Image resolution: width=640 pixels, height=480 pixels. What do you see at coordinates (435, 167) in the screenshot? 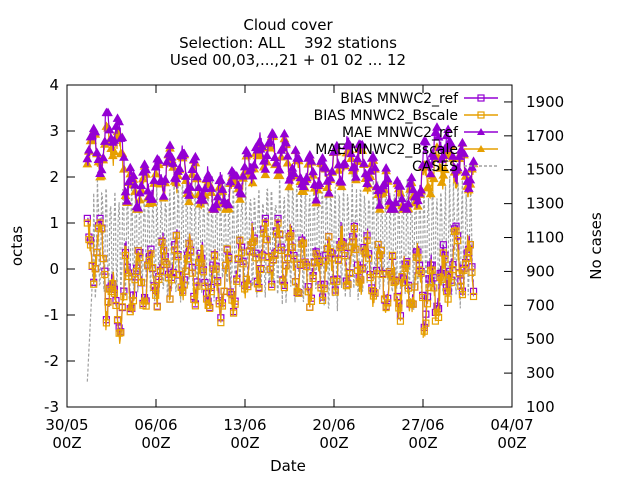
I see `legend-label: CASES` at bounding box center [435, 167].